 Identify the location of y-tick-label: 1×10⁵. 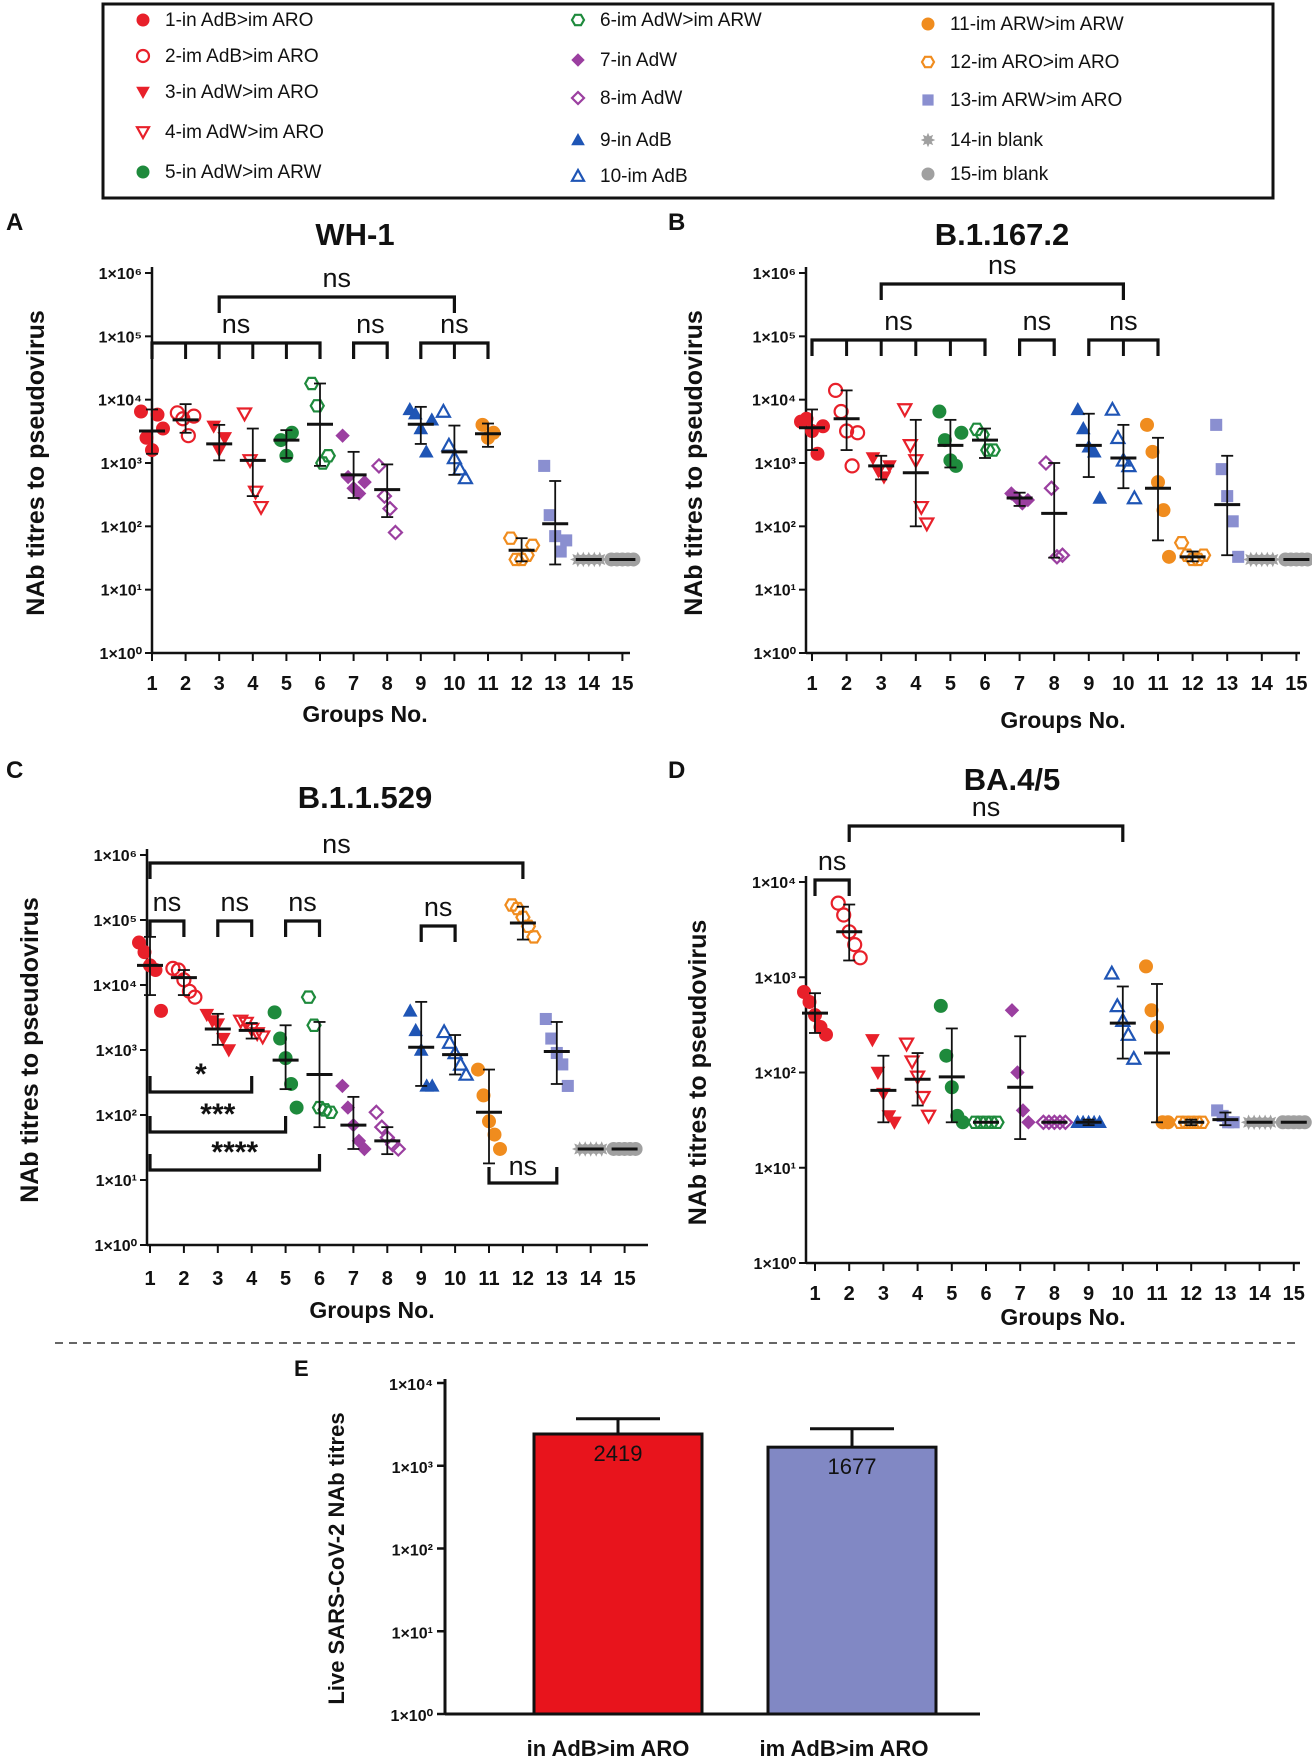
(774, 337).